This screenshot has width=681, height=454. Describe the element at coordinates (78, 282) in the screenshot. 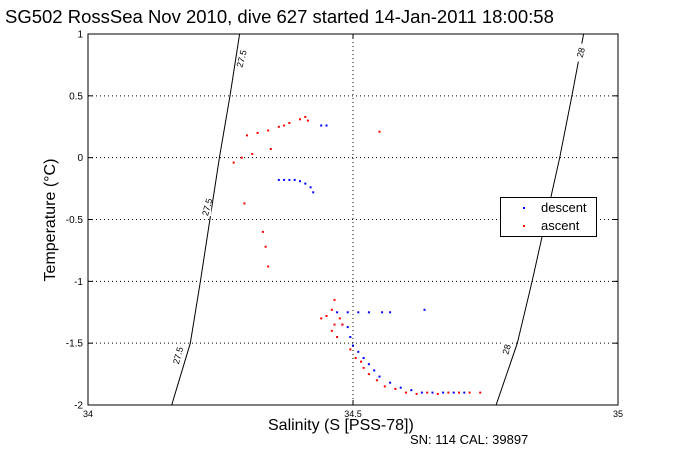

I see `y-tick-label: -1` at that location.